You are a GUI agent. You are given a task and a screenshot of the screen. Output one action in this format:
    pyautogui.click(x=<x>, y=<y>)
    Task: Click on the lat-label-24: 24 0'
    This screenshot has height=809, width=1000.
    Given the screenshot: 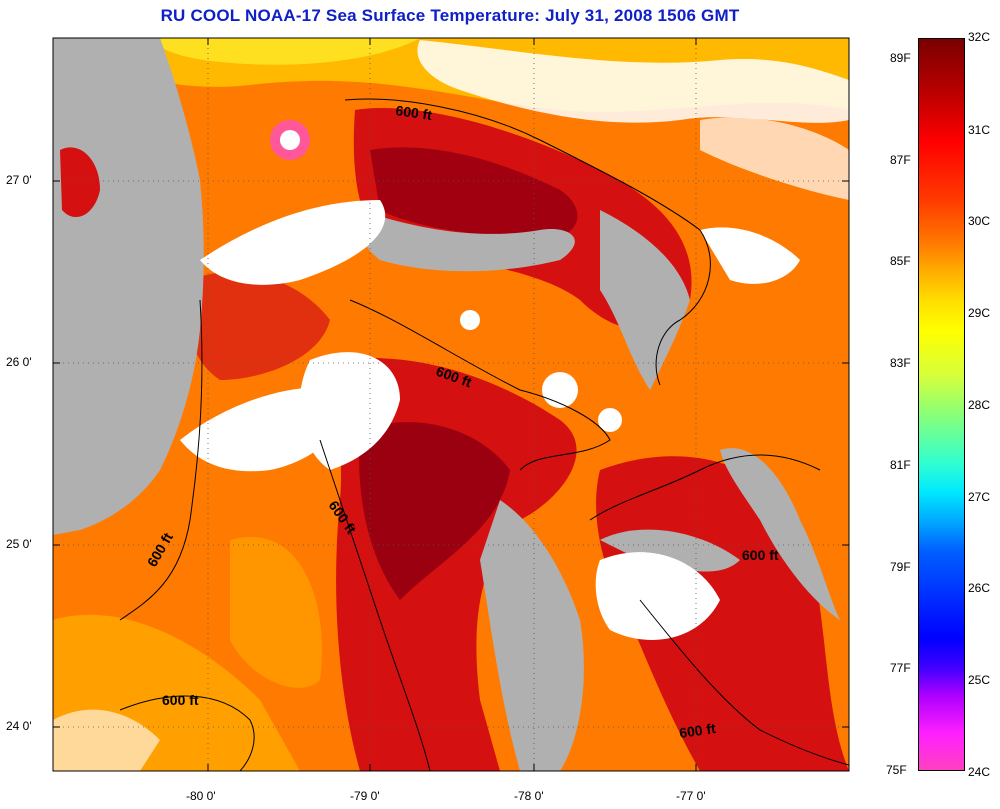 What is the action you would take?
    pyautogui.click(x=19, y=726)
    